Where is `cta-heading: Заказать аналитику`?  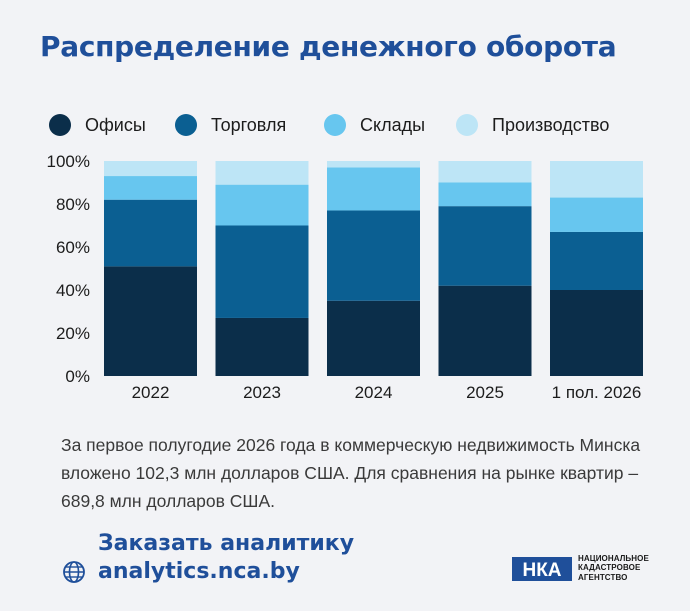 cta-heading: Заказать аналитику is located at coordinates (226, 543).